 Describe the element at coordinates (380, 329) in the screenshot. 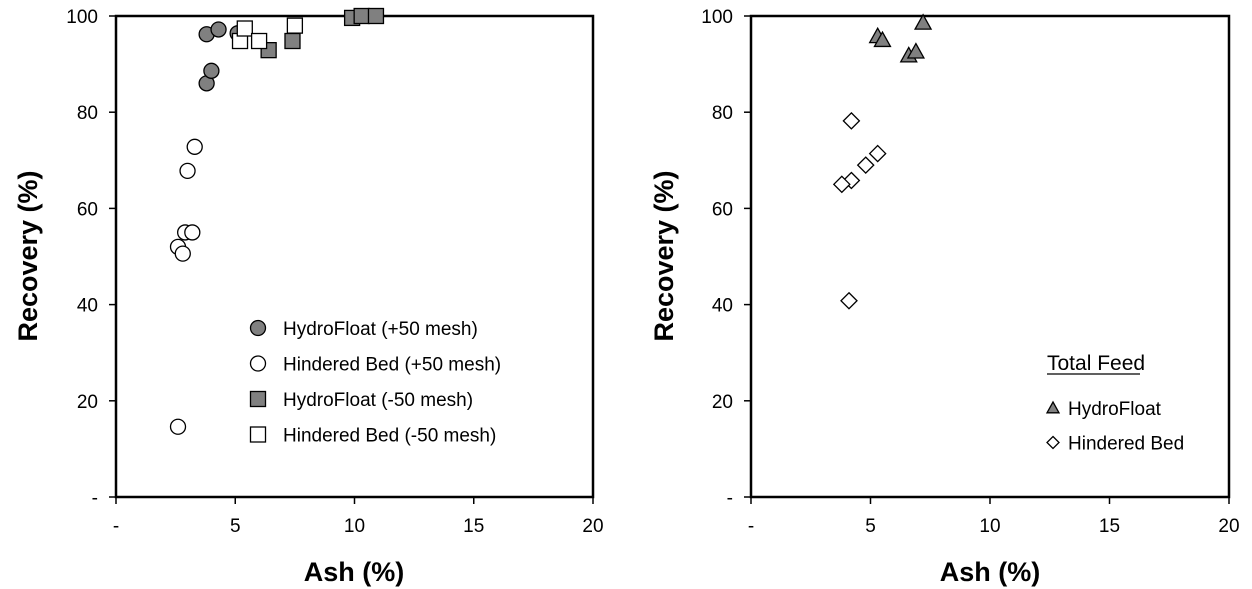

I see `legend-label: HydroFloat (+50 mesh)` at that location.